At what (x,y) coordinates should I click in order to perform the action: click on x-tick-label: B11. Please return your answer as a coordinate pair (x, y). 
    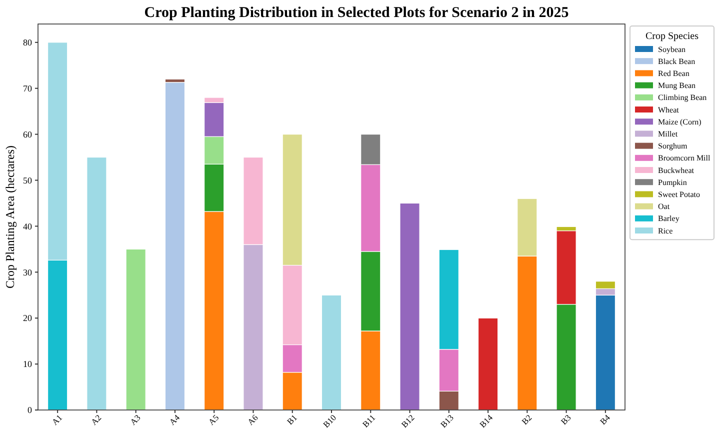
    Looking at the image, I should click on (369, 421).